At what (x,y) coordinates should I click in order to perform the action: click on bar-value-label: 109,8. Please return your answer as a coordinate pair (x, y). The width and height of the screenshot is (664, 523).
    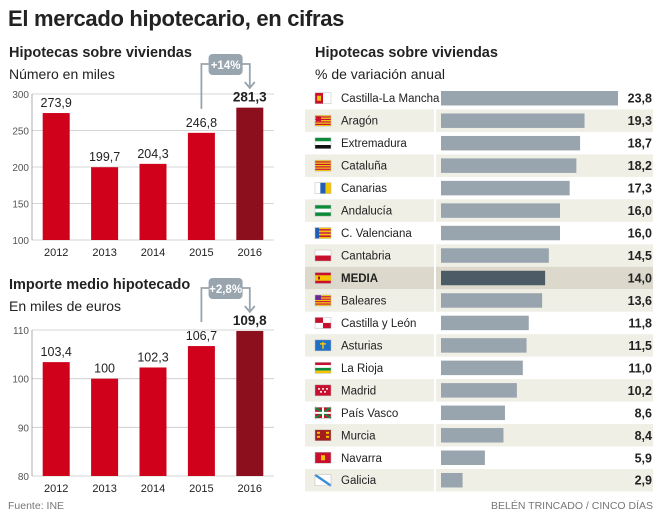
    Looking at the image, I should click on (250, 320).